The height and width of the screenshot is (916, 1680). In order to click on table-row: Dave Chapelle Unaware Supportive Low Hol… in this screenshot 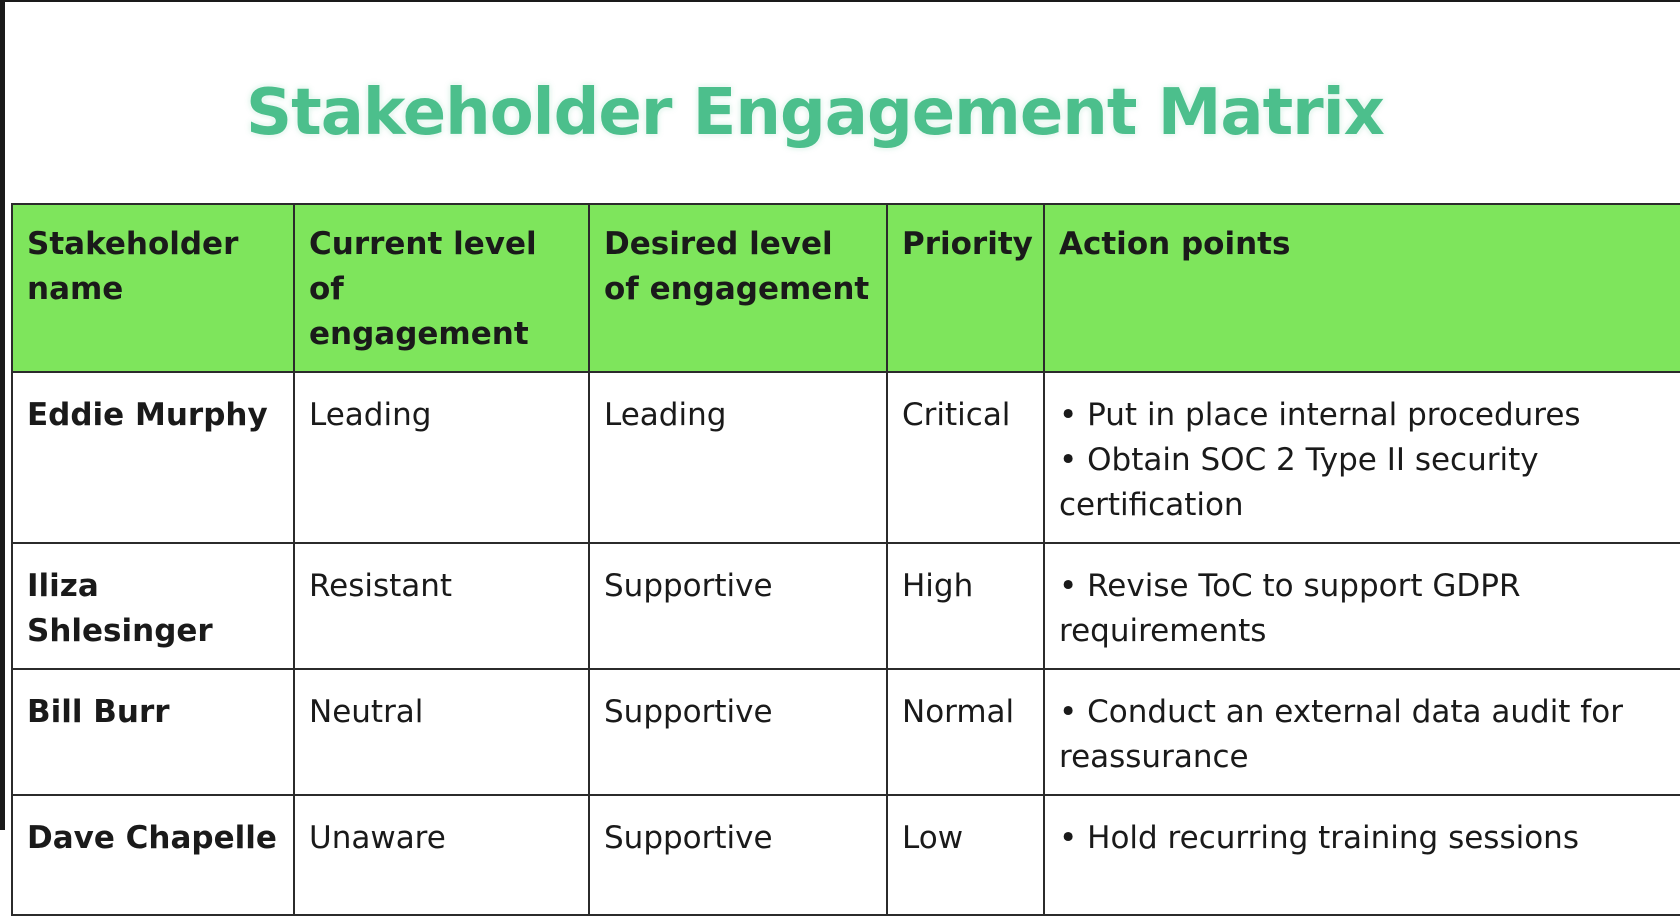, I will do `click(845, 855)`.